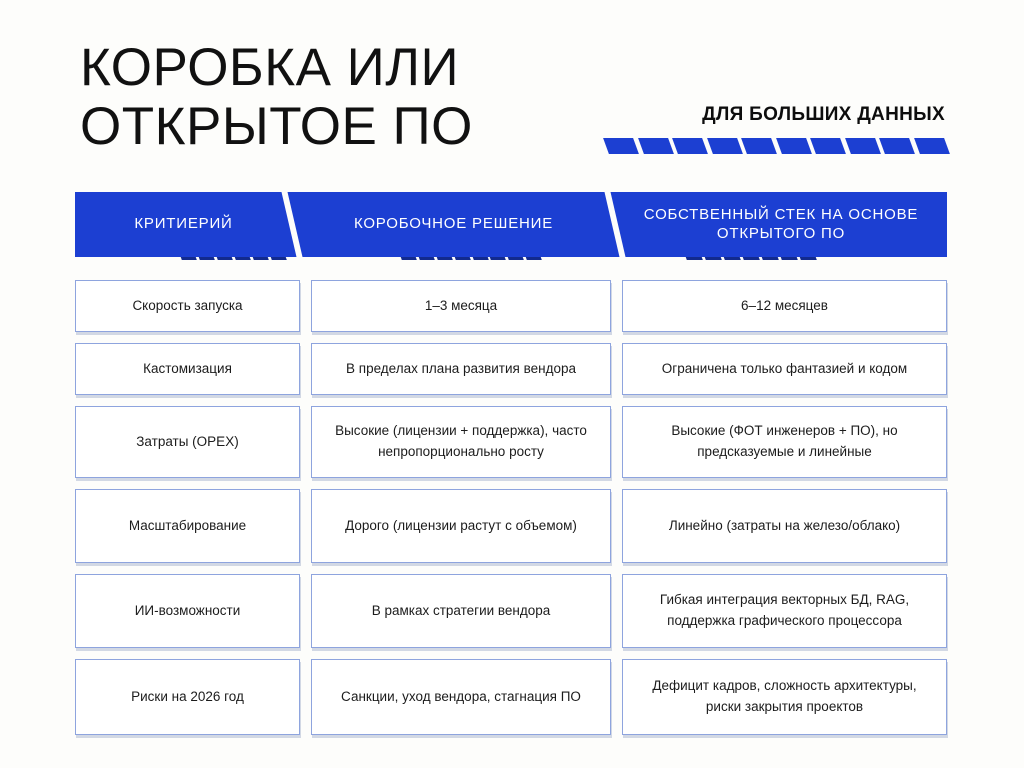 The height and width of the screenshot is (768, 1024). I want to click on table-cell: Линейно (затраты на железо/облако), so click(784, 526).